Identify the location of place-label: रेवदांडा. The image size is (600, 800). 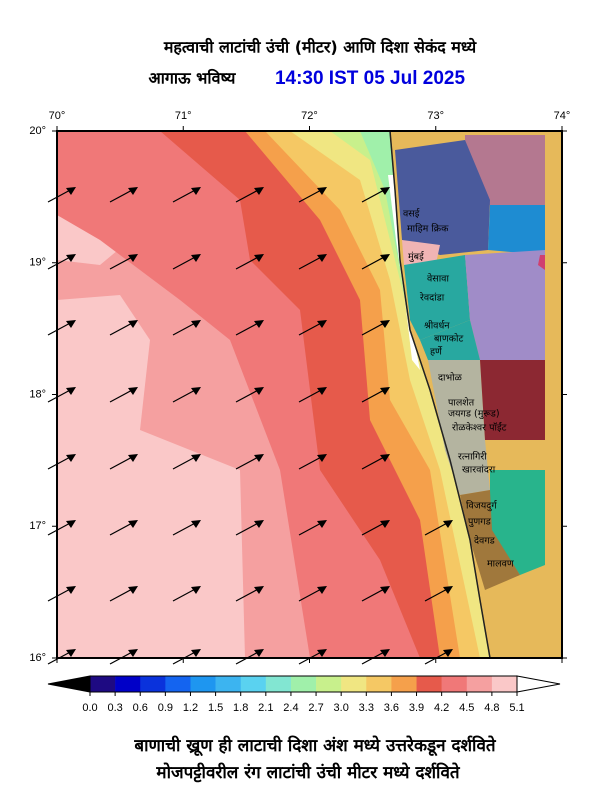
(432, 298).